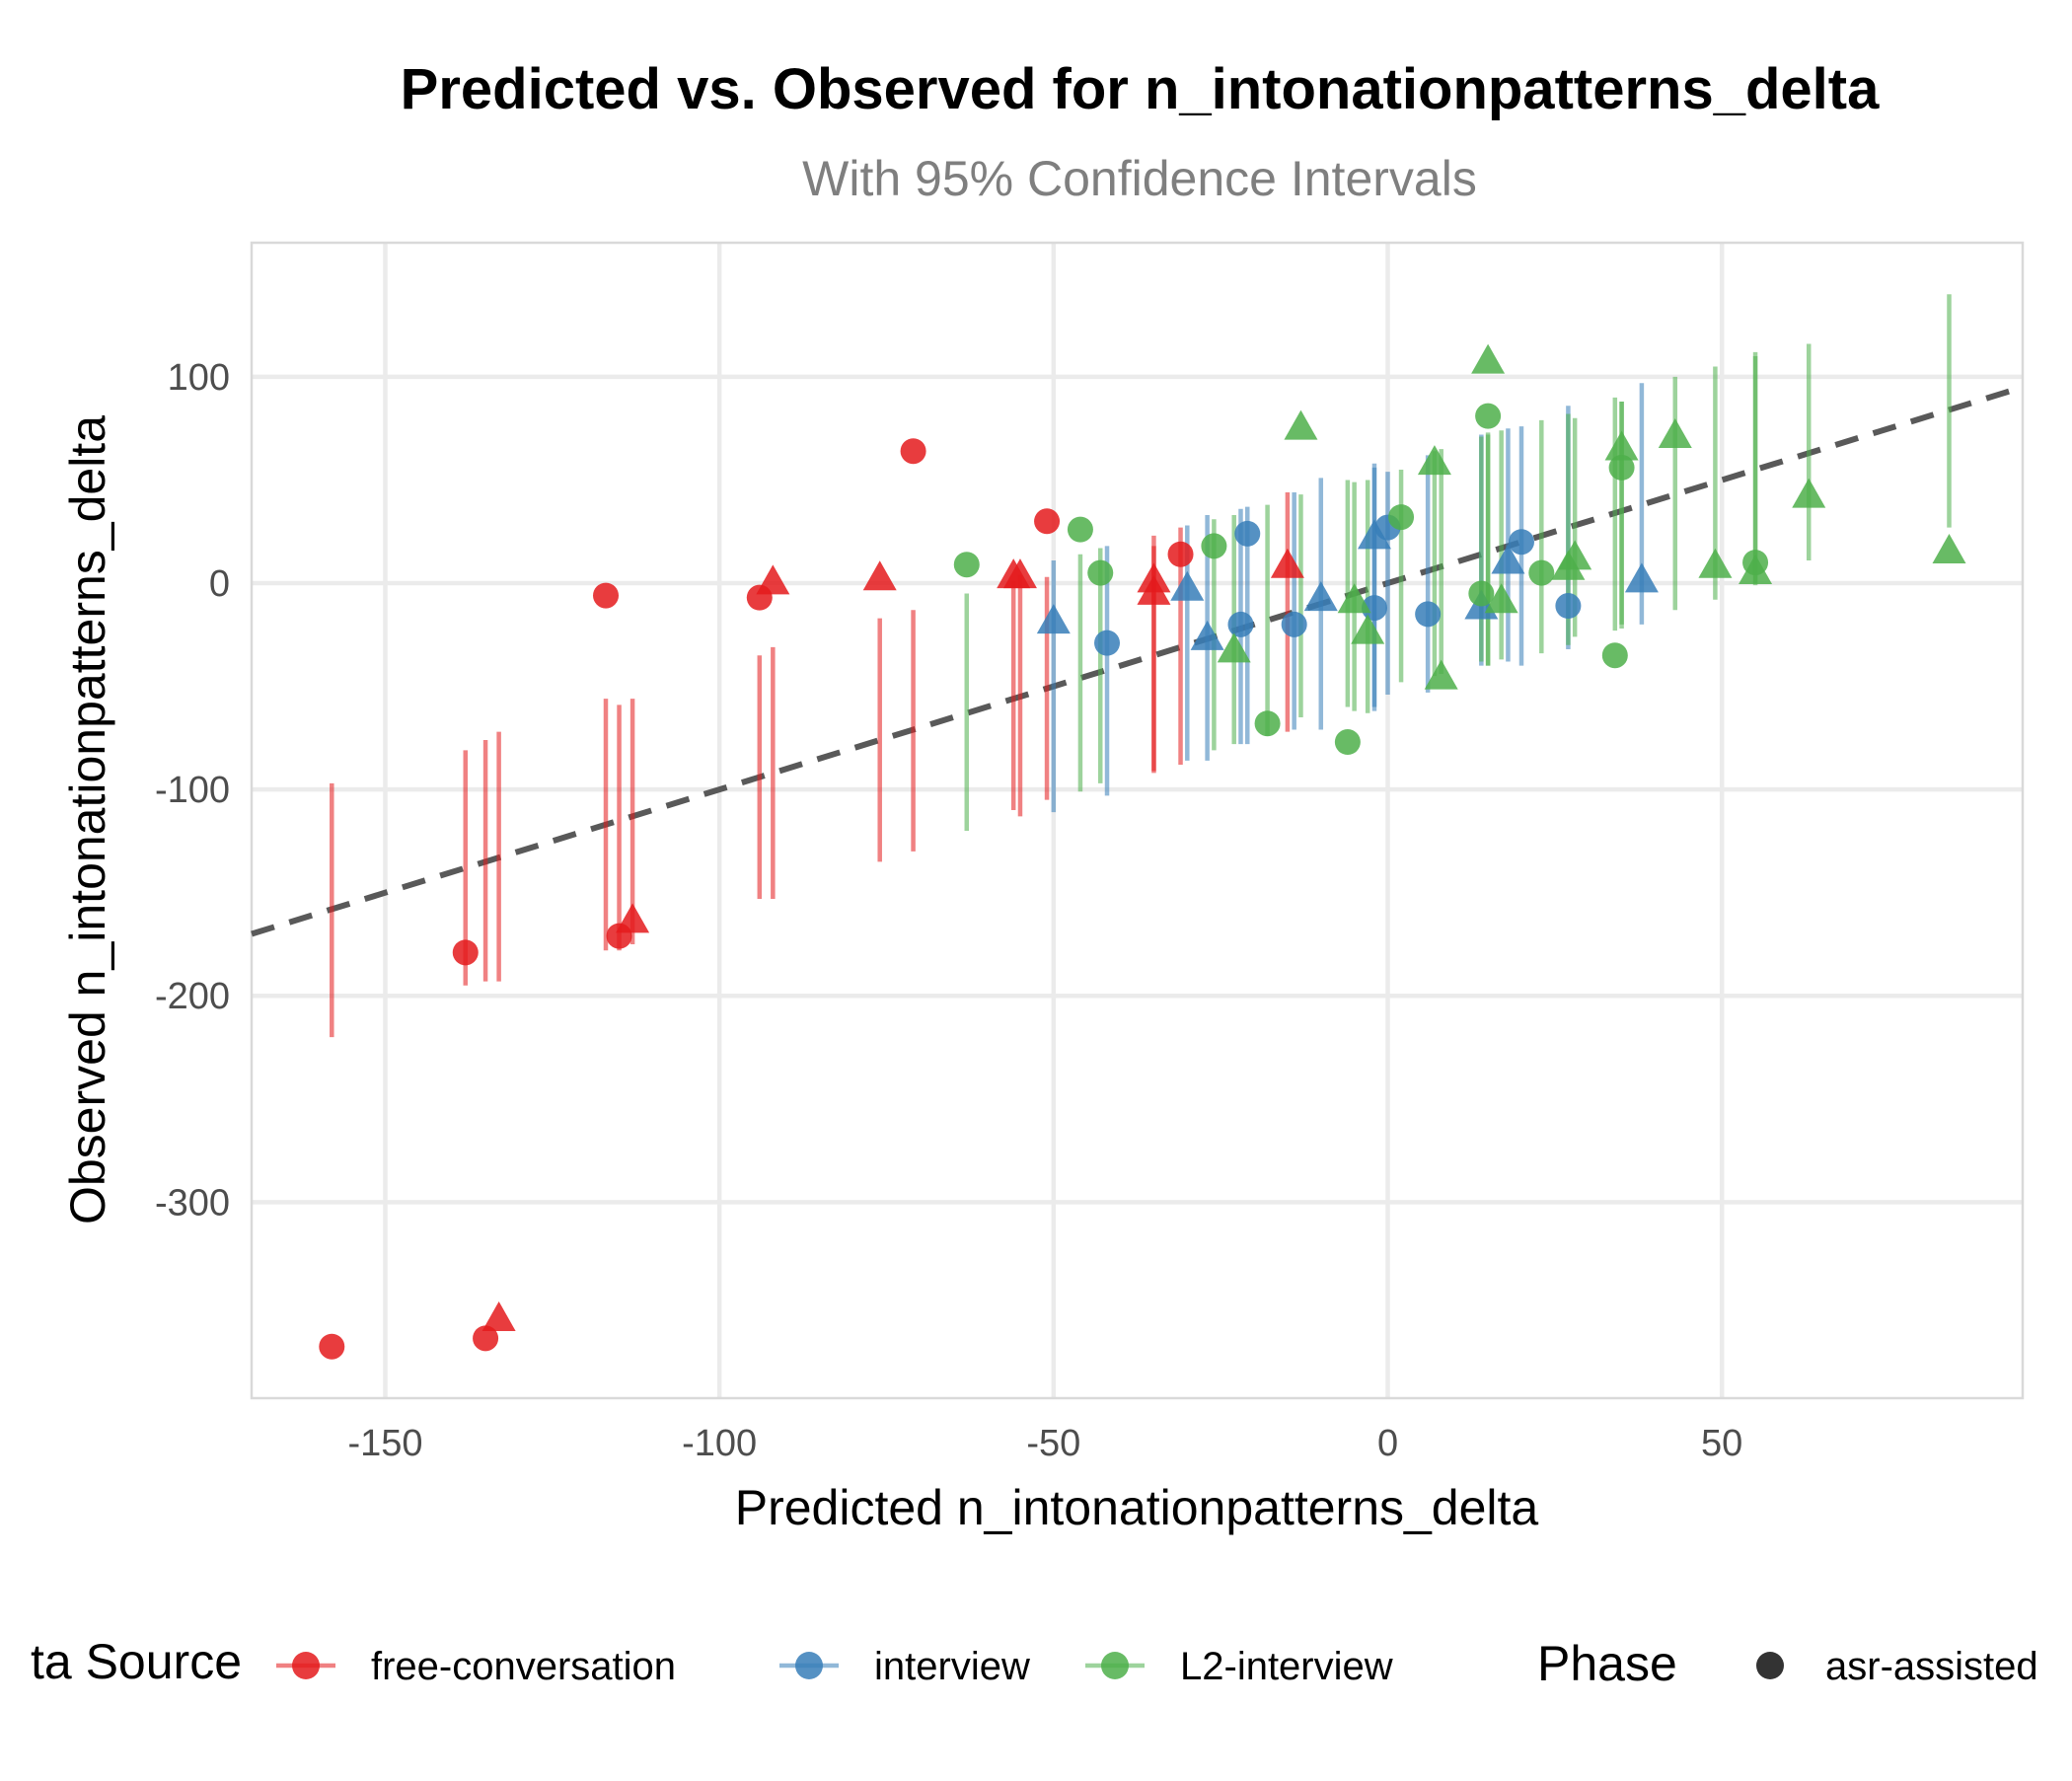 The width and height of the screenshot is (2072, 1781). I want to click on y-axis-label: Observed n_intonationpatterns_delta, so click(87, 820).